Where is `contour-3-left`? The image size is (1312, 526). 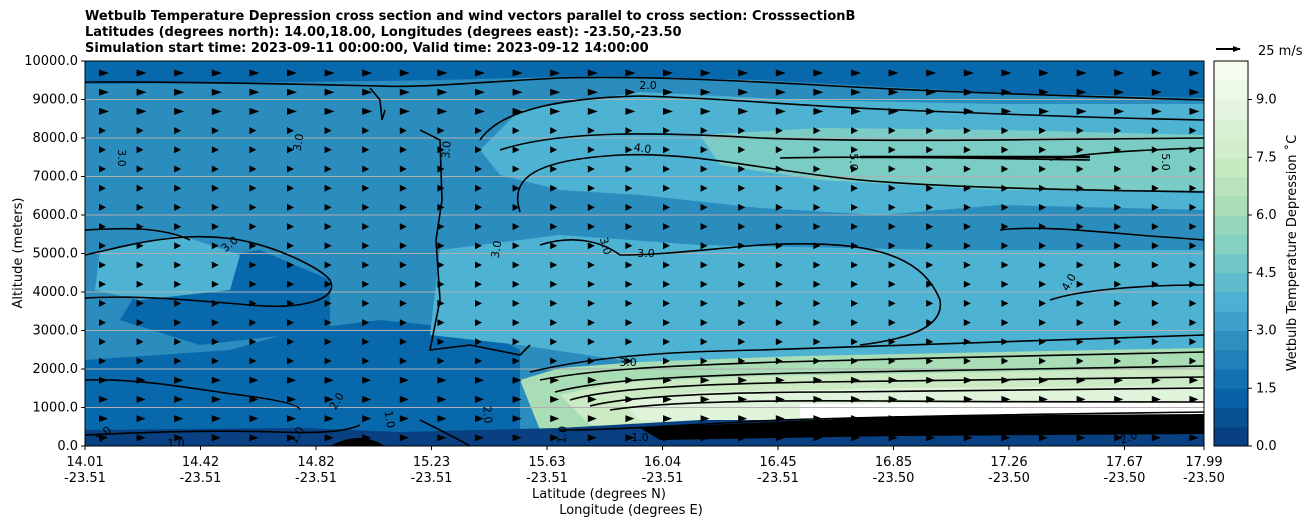
contour-3-left is located at coordinates (209, 271).